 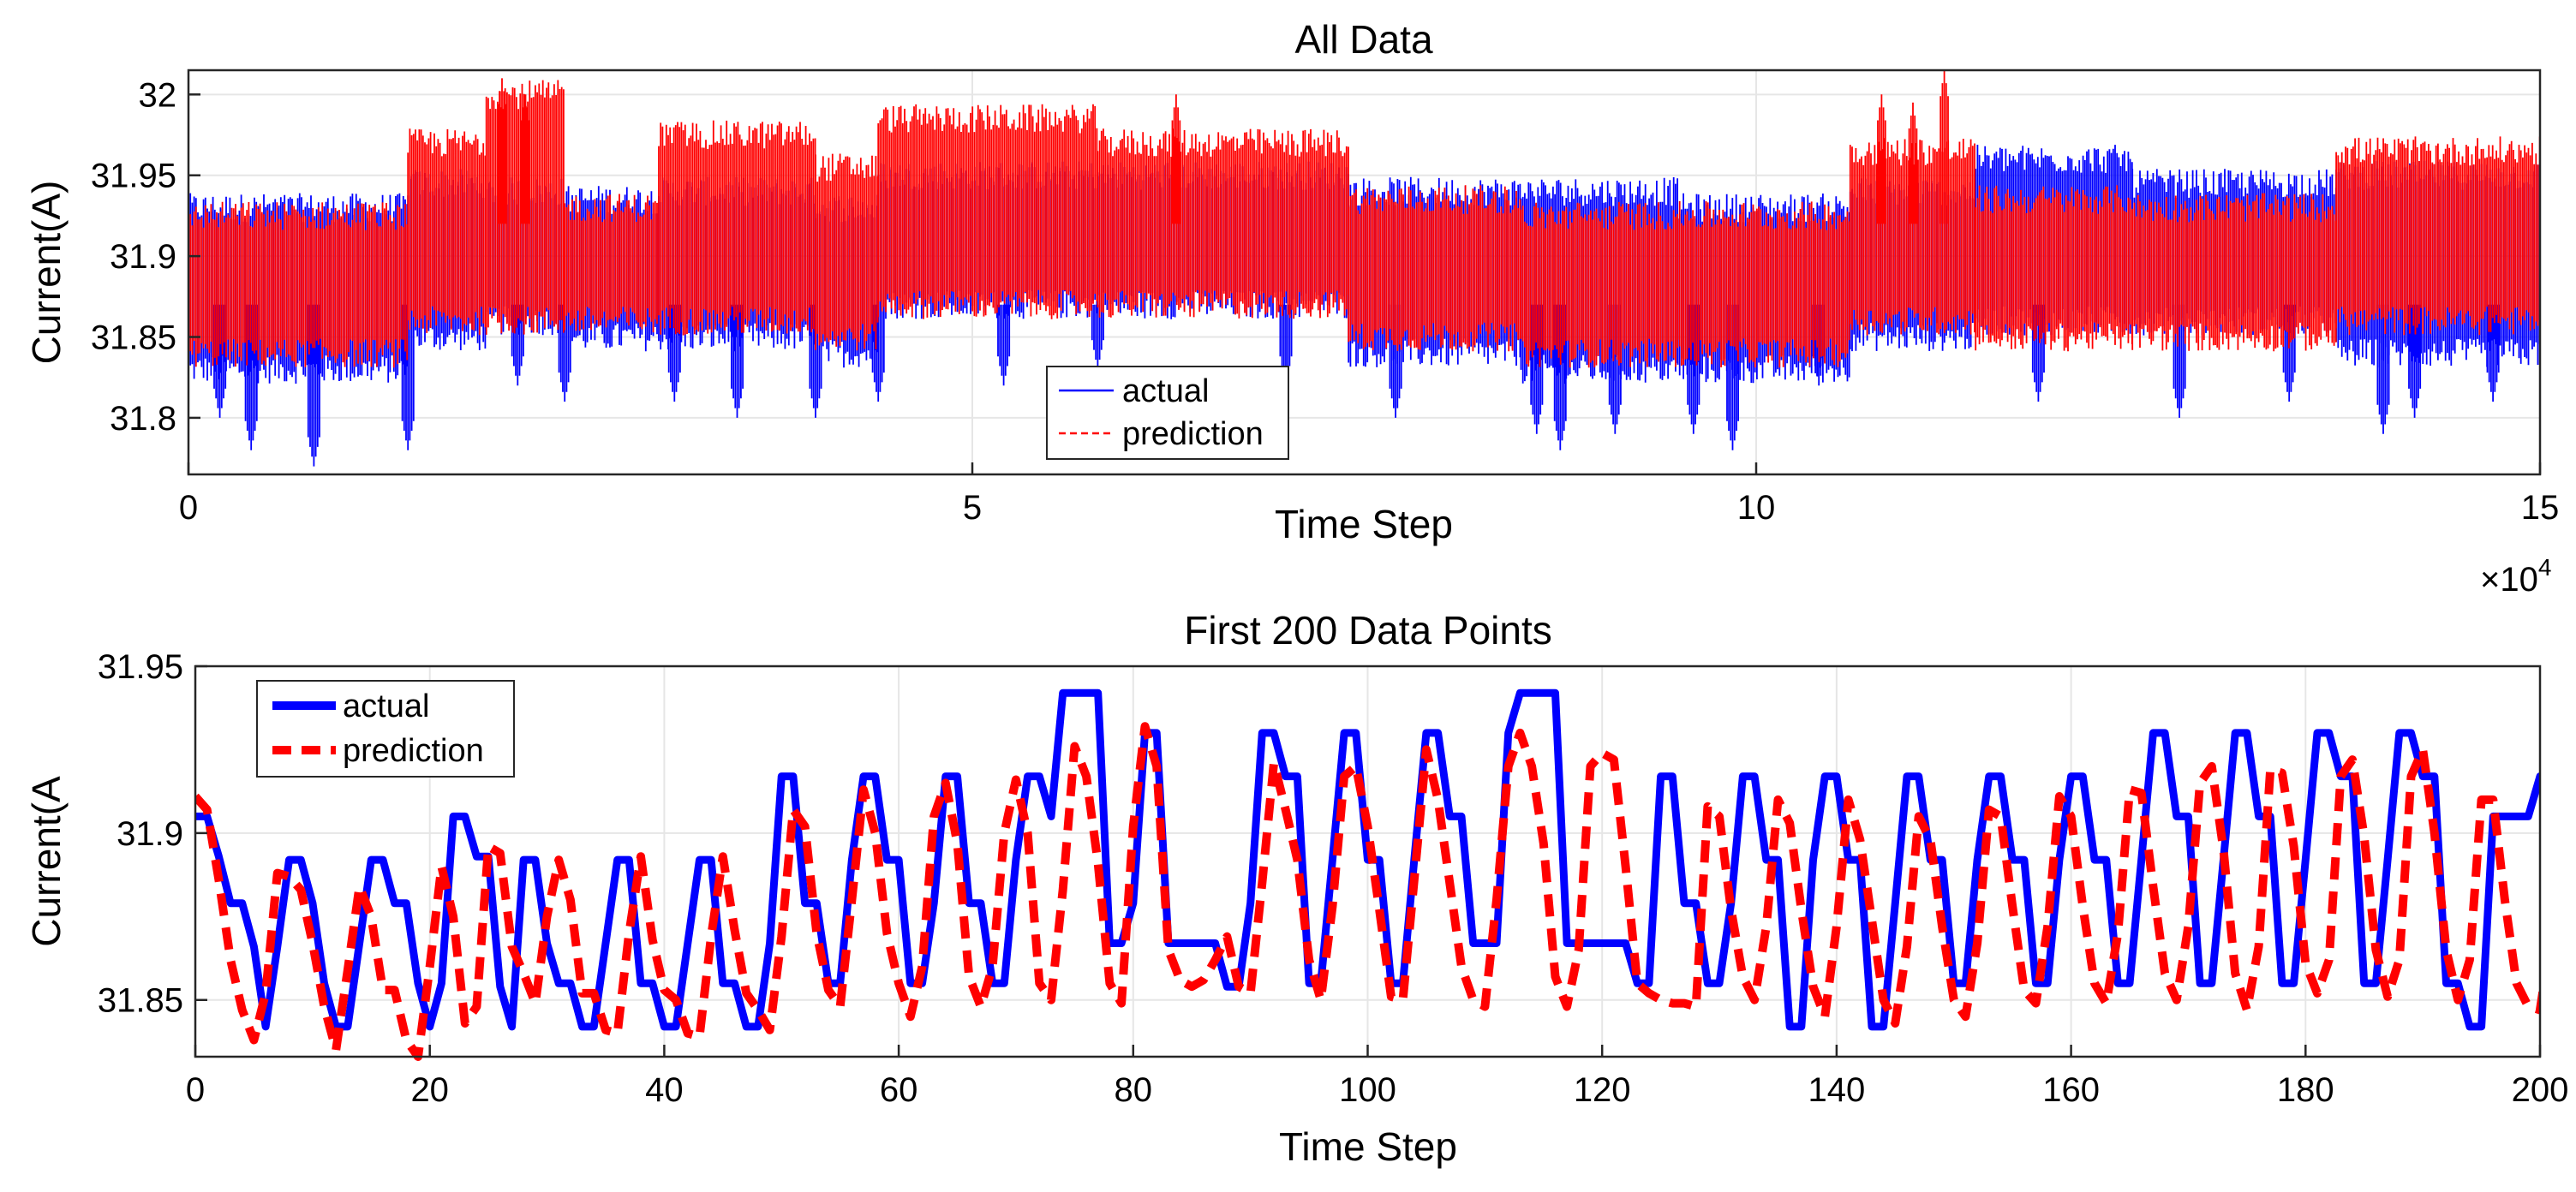 I want to click on y-tick-label-first-200-1: 31.9, so click(x=150, y=834).